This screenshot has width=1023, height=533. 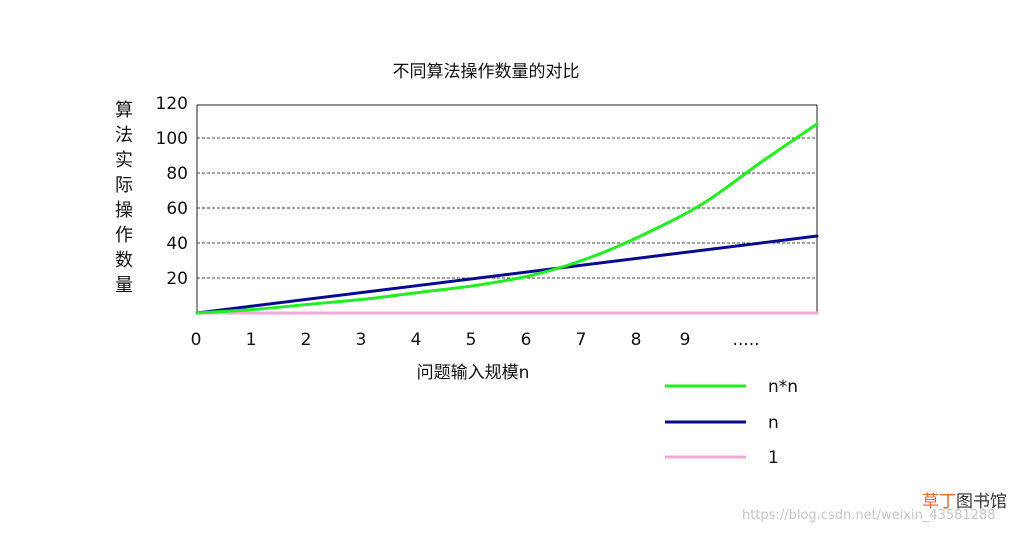 I want to click on x-tick-label: 5, so click(x=471, y=340).